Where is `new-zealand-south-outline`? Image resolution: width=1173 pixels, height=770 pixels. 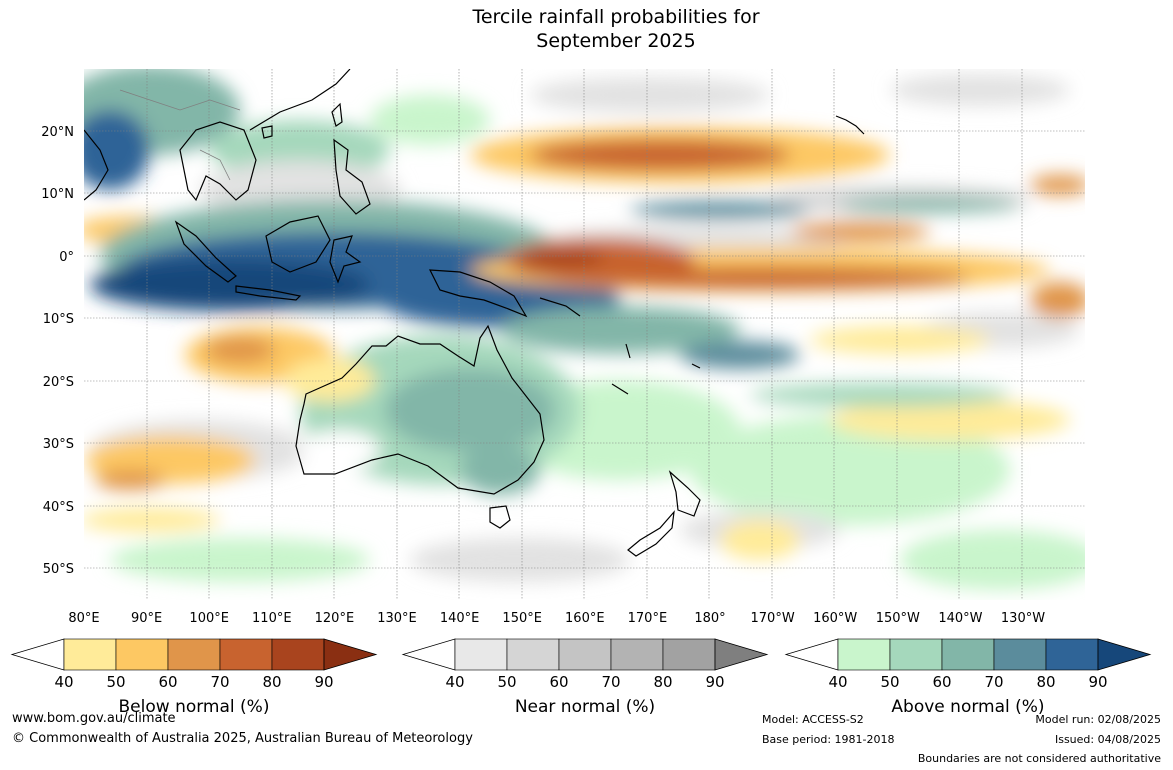
new-zealand-south-outline is located at coordinates (651, 533).